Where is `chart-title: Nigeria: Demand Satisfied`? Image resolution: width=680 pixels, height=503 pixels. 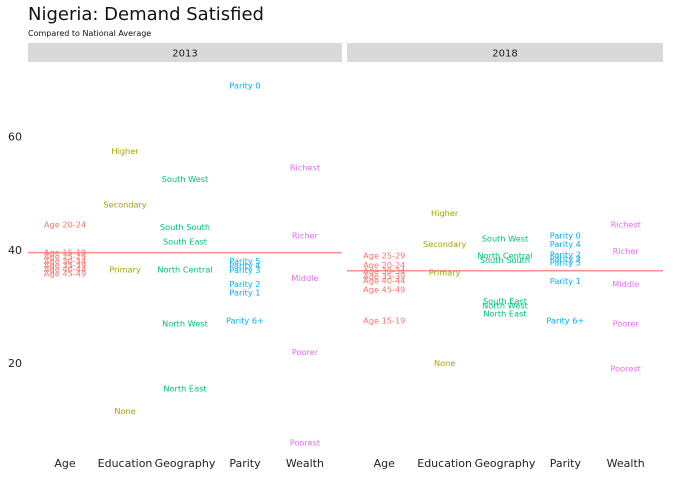
chart-title: Nigeria: Demand Satisfied is located at coordinates (146, 14).